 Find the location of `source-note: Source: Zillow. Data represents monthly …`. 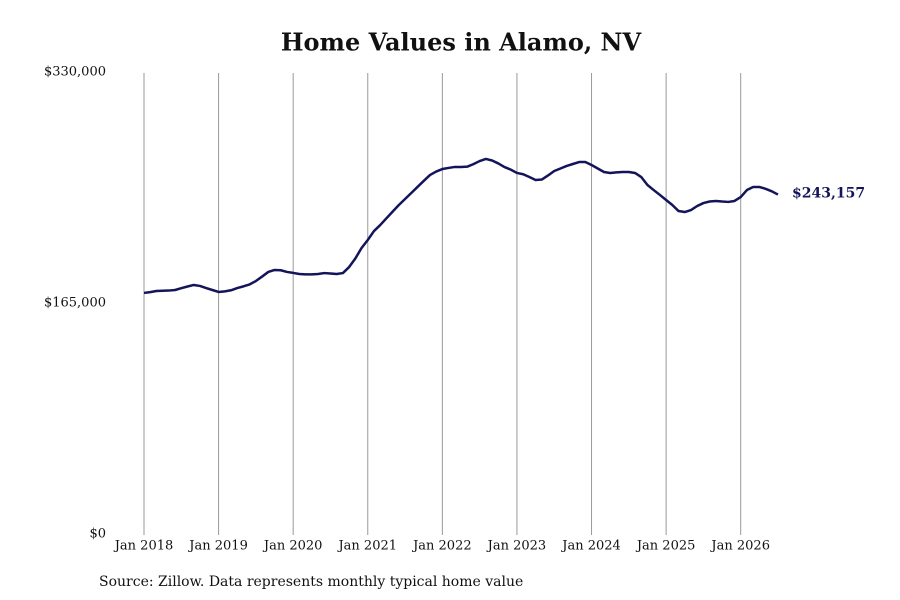

source-note: Source: Zillow. Data represents monthly … is located at coordinates (311, 582).